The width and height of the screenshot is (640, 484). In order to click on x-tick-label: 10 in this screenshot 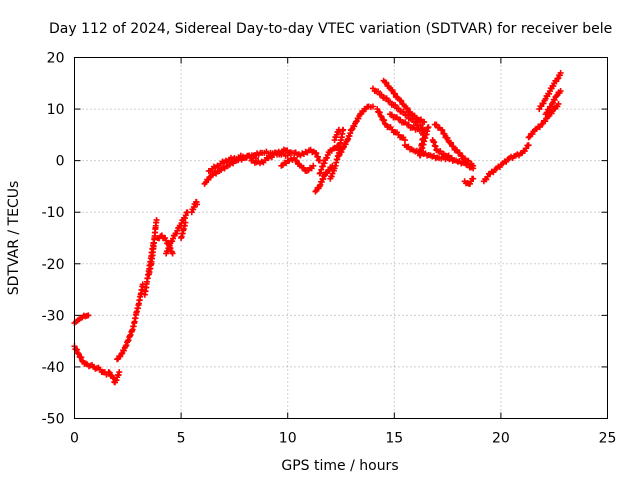, I will do `click(288, 439)`.